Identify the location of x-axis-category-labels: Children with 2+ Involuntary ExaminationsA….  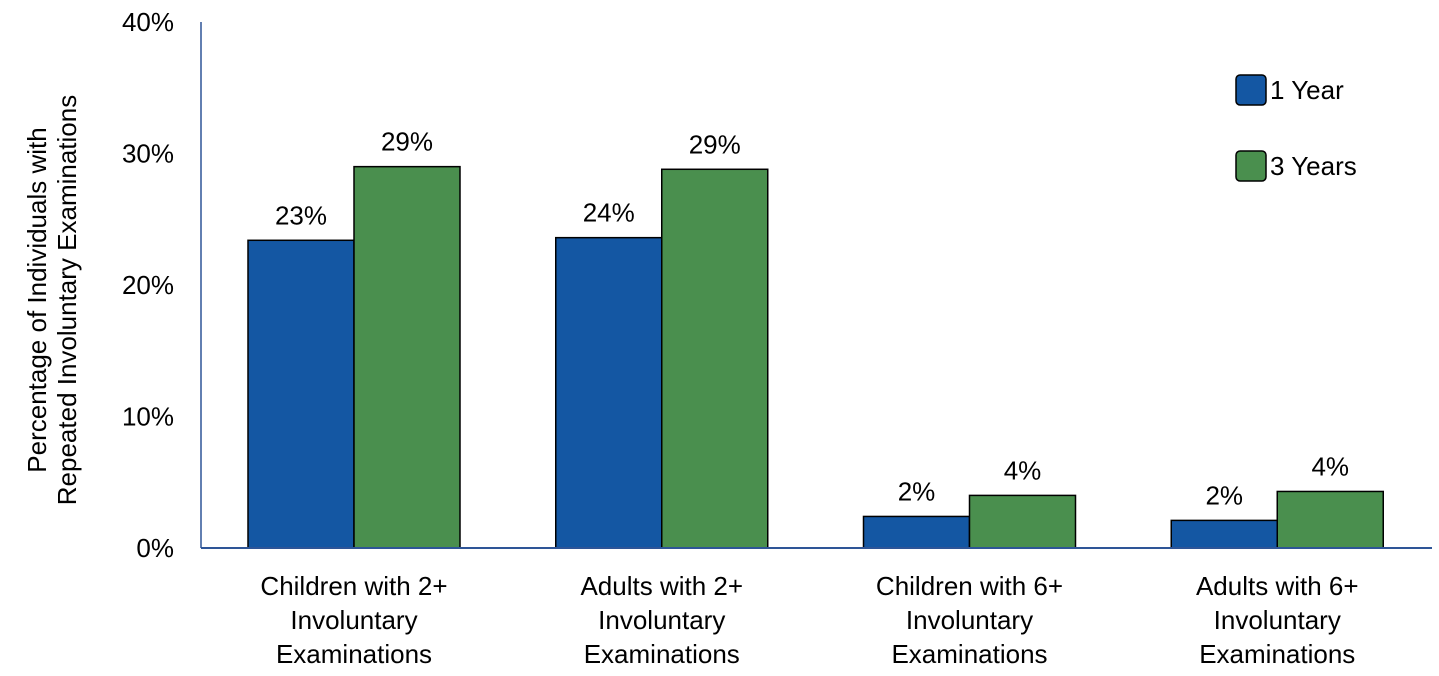
(809, 620).